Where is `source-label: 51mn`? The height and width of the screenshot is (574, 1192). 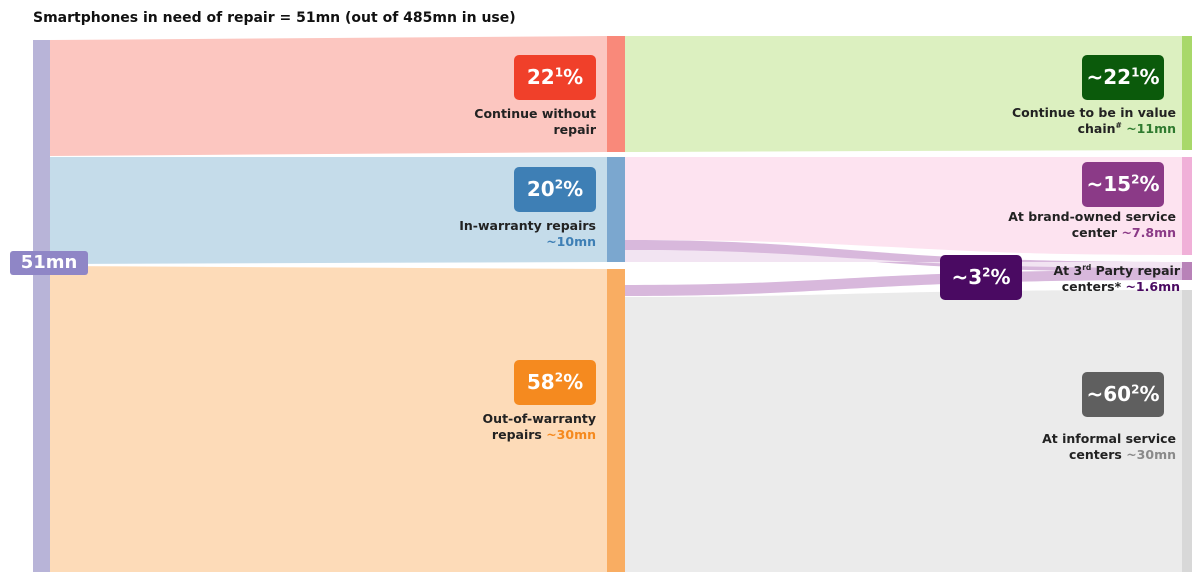
source-label: 51mn is located at coordinates (49, 263).